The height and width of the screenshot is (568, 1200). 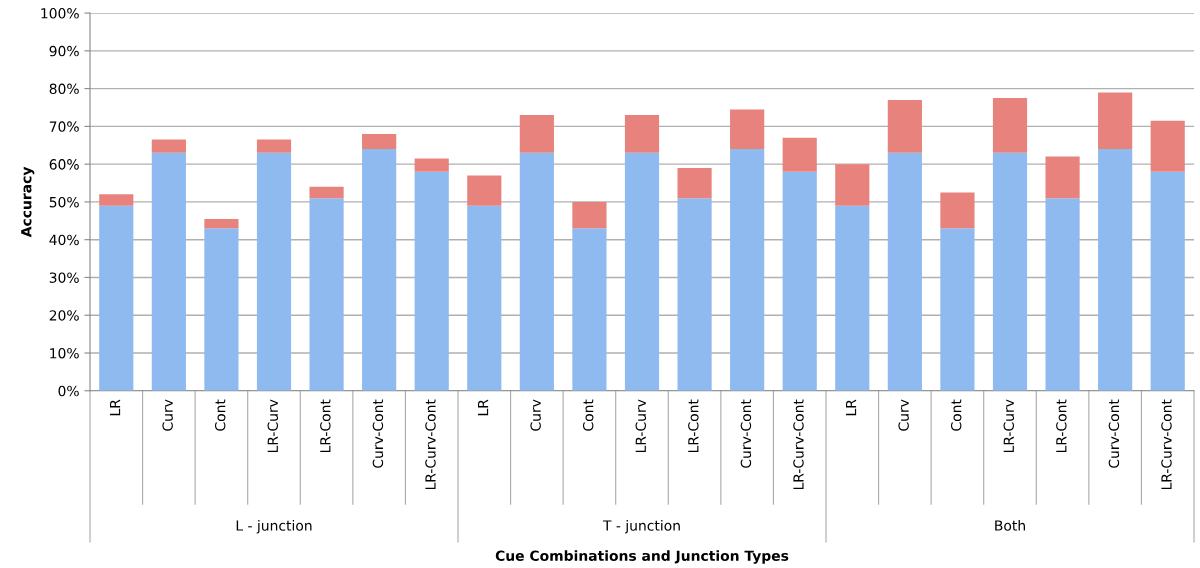 I want to click on x-axis-title: Cue Combinations and Junction Types, so click(x=642, y=557).